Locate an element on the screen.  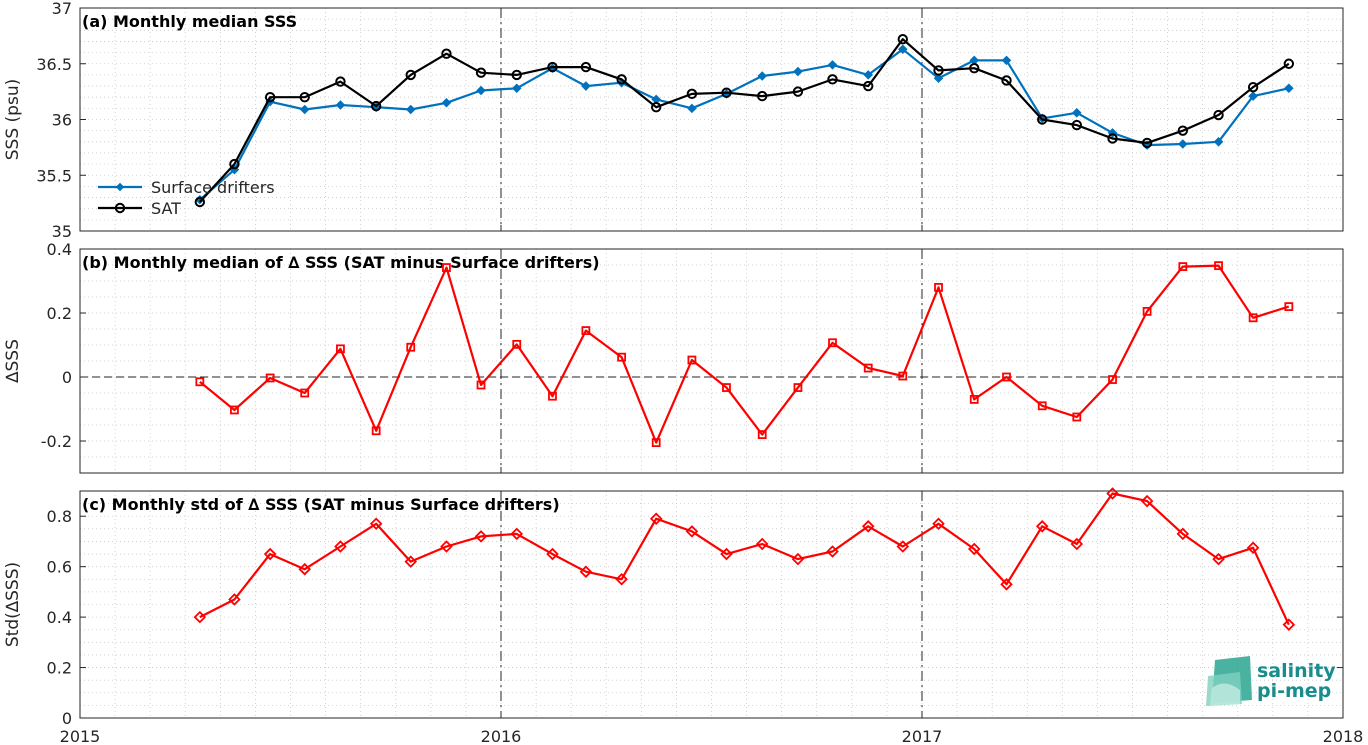
logo-mark-icon is located at coordinates (1229, 681).